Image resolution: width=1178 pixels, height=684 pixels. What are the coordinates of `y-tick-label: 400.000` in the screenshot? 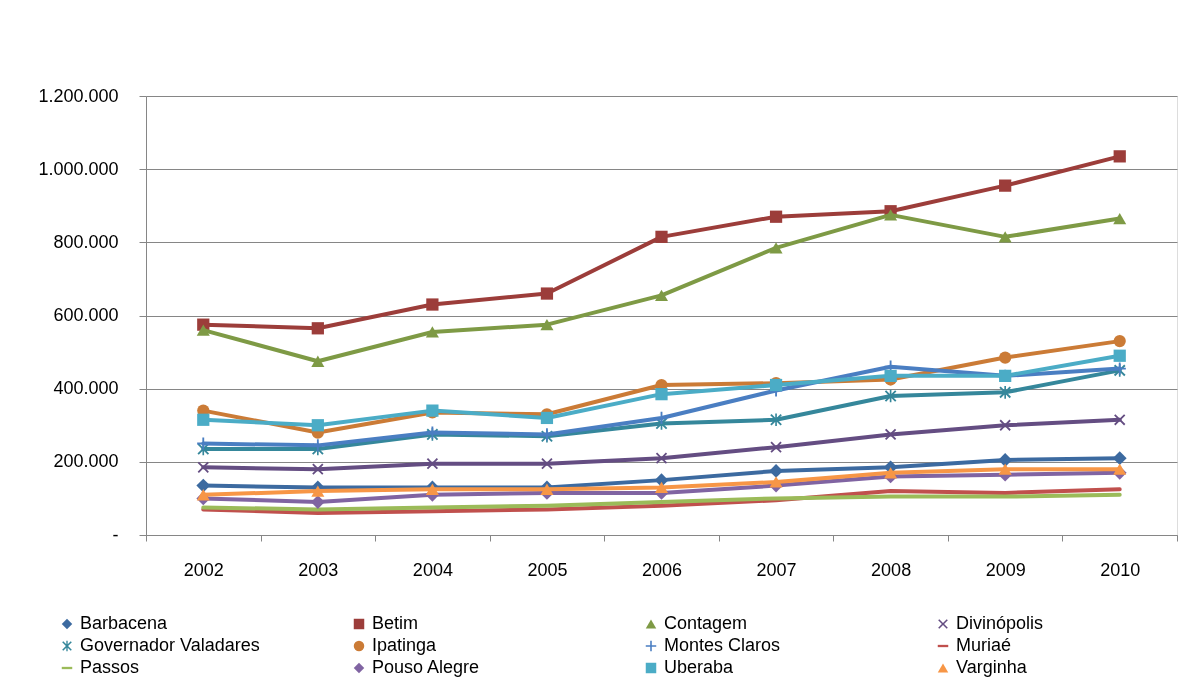 It's located at (86, 388).